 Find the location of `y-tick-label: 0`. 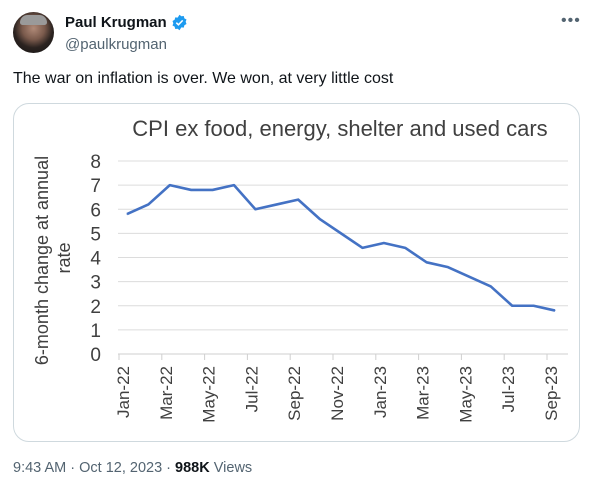

y-tick-label: 0 is located at coordinates (95, 355).